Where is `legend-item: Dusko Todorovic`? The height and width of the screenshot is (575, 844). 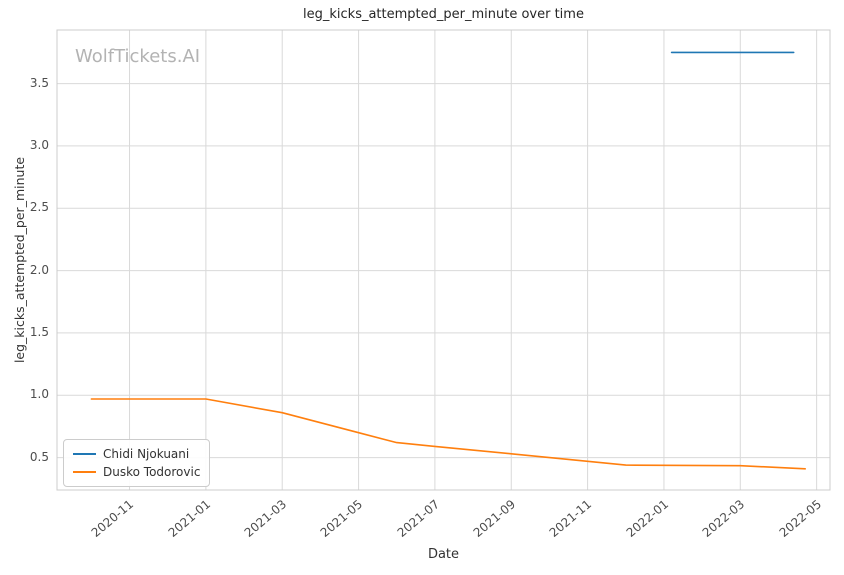 legend-item: Dusko Todorovic is located at coordinates (136, 472).